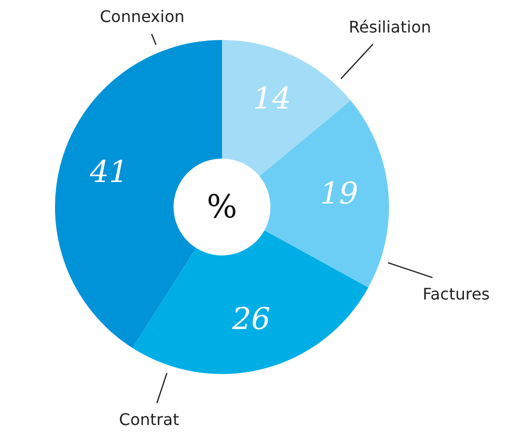 The height and width of the screenshot is (437, 518). I want to click on data-label: 19, so click(339, 194).